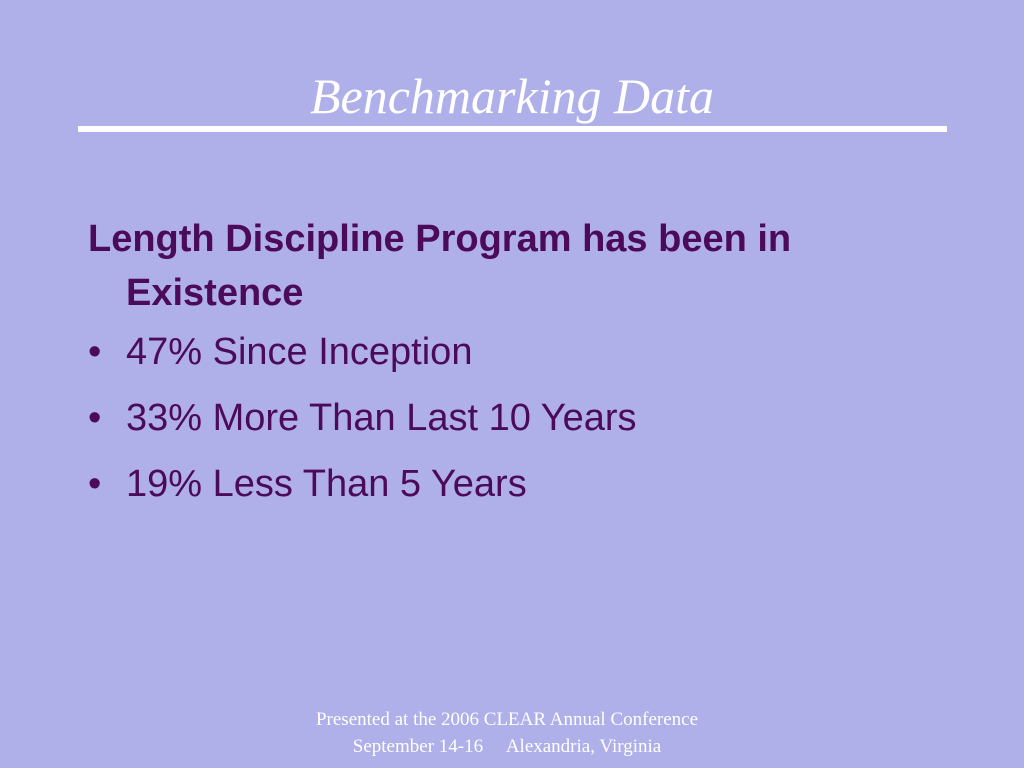  What do you see at coordinates (512, 96) in the screenshot?
I see `slide-title: Benchmarking Data` at bounding box center [512, 96].